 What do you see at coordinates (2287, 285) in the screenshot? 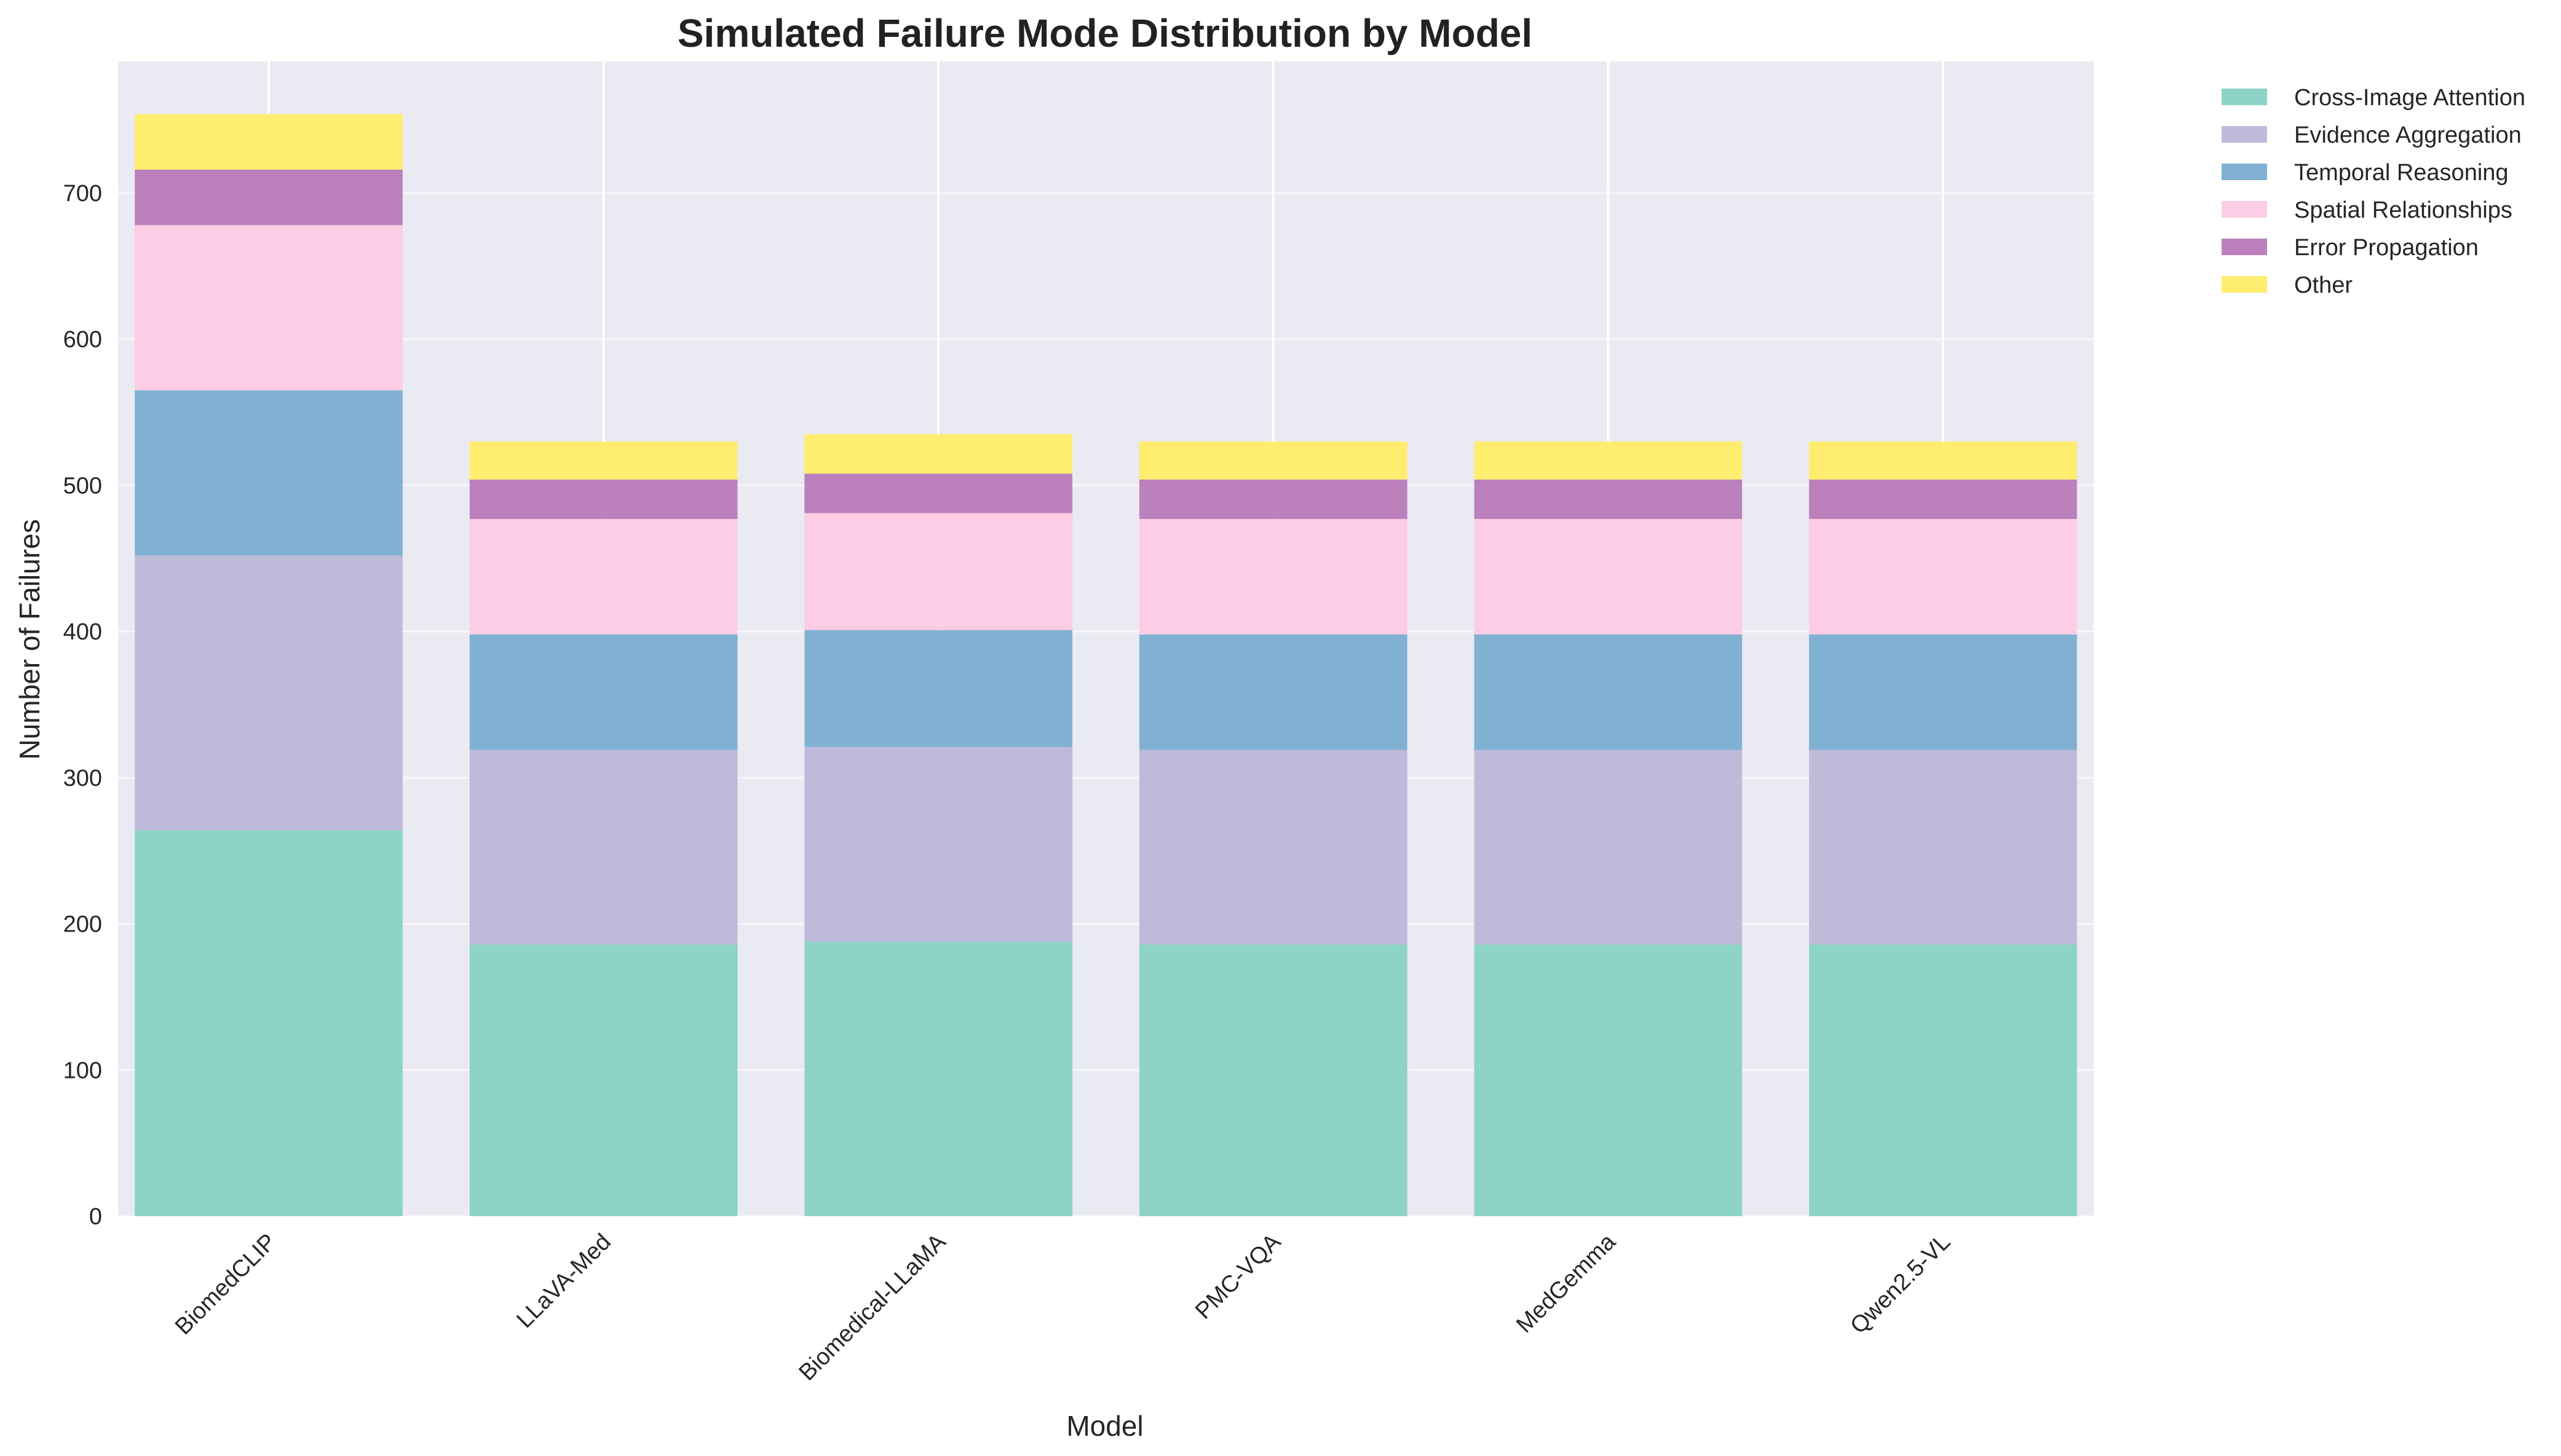
I see `legend-item: Other` at bounding box center [2287, 285].